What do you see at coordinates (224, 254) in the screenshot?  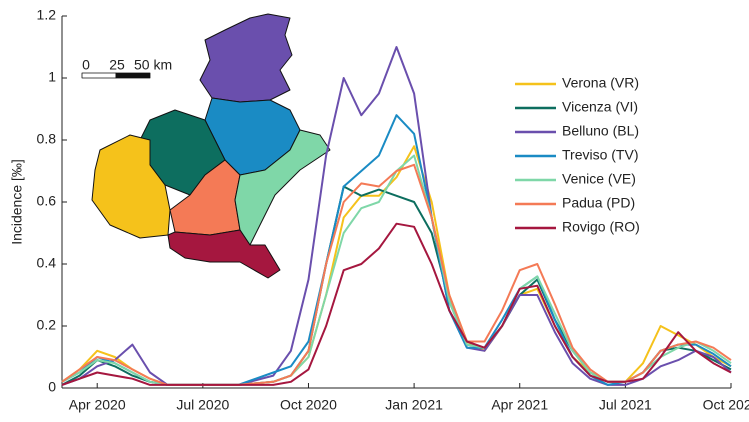 I see `region-rovigo` at bounding box center [224, 254].